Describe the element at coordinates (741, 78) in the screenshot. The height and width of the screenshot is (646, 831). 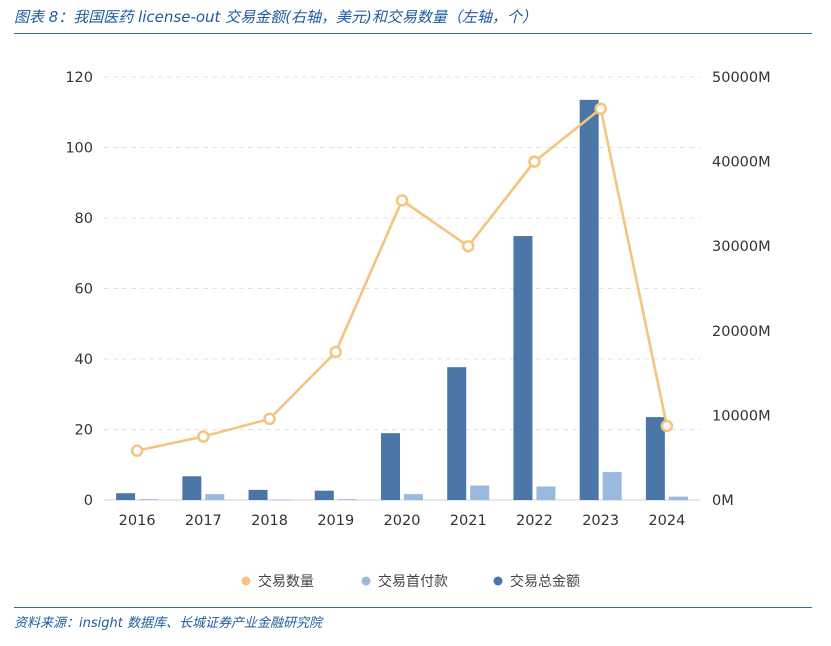
I see `y-right-tick-label: 50000M` at that location.